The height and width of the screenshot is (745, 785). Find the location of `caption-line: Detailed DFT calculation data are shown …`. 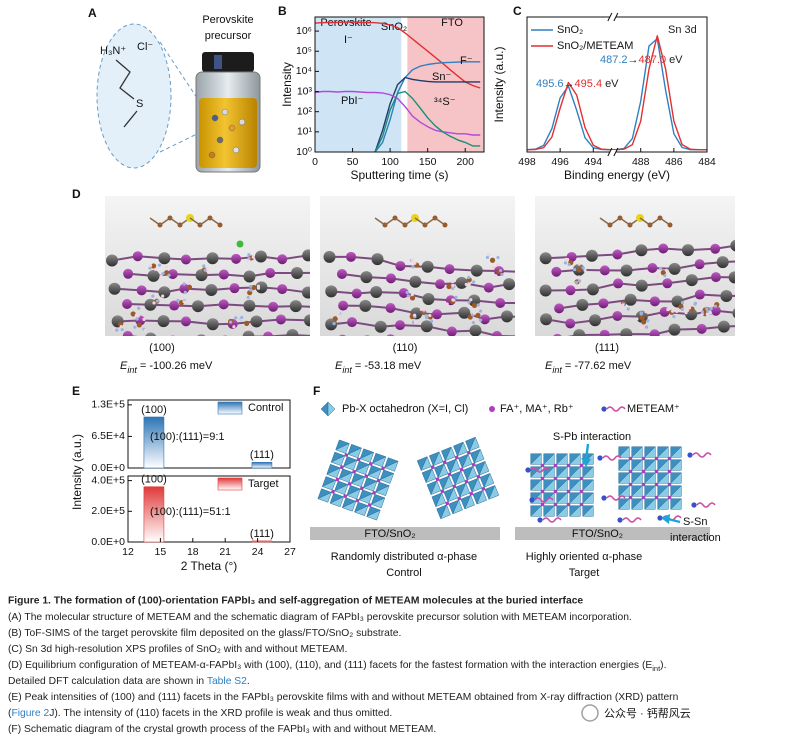

caption-line: Detailed DFT calculation data are shown … is located at coordinates (129, 681).